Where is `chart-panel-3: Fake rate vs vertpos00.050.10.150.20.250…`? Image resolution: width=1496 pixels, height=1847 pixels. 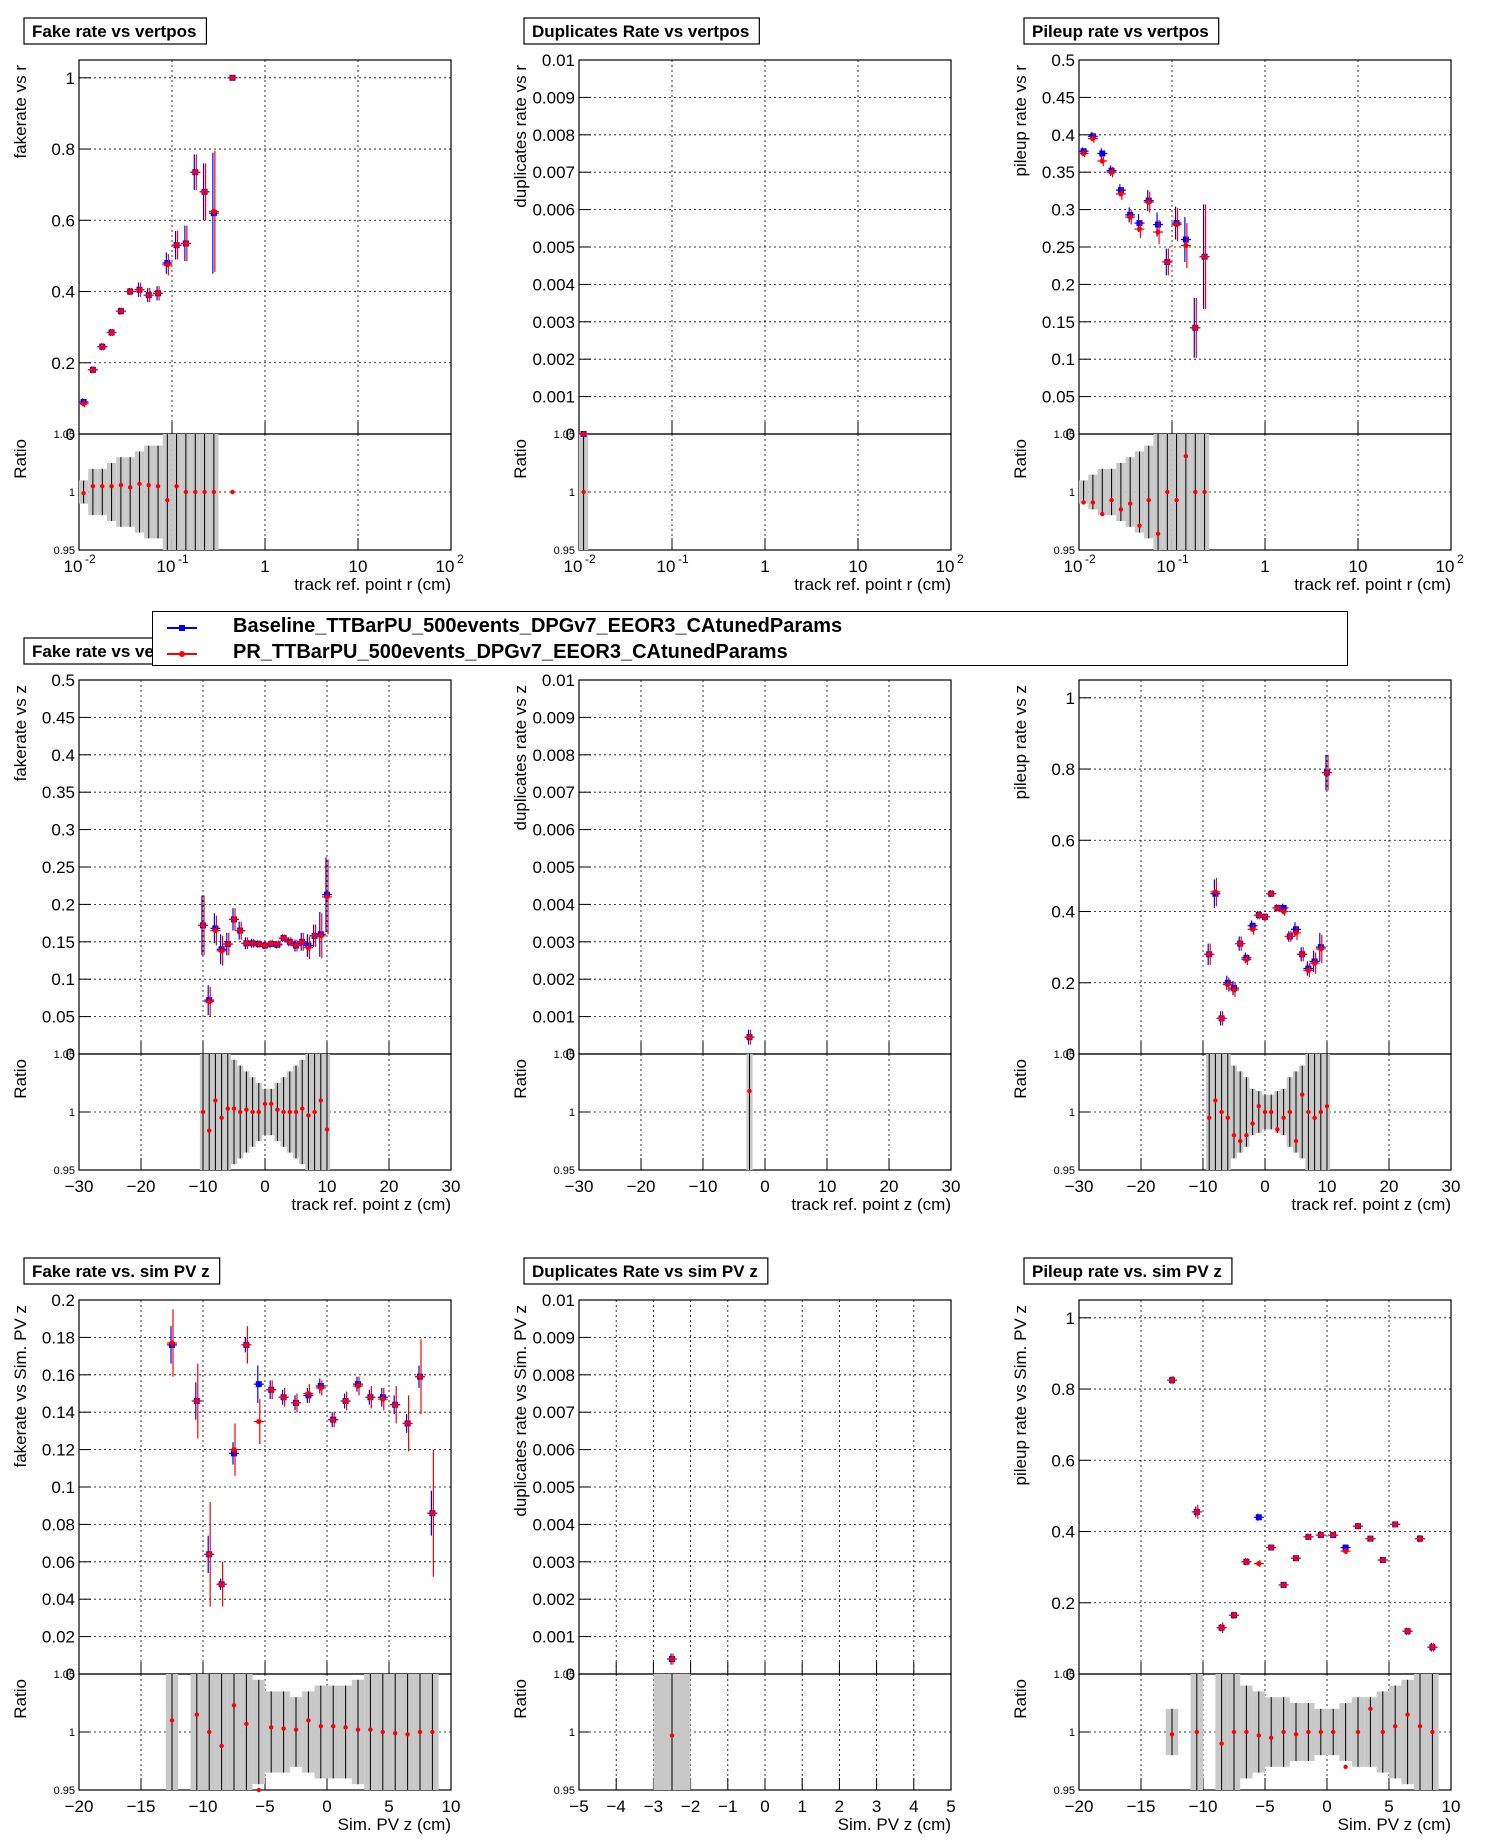 chart-panel-3: Fake rate vs vertpos00.050.10.150.20.250… is located at coordinates (235, 925).